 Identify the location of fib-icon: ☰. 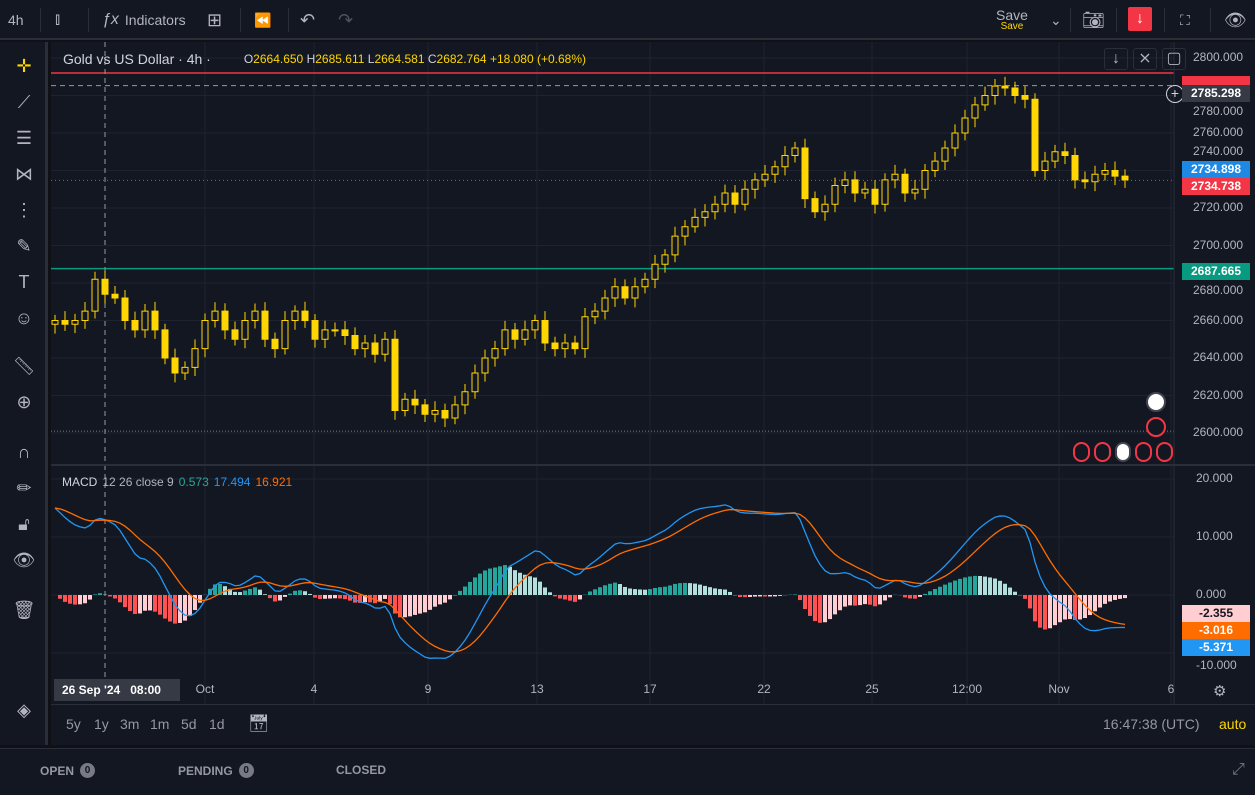
(24, 137).